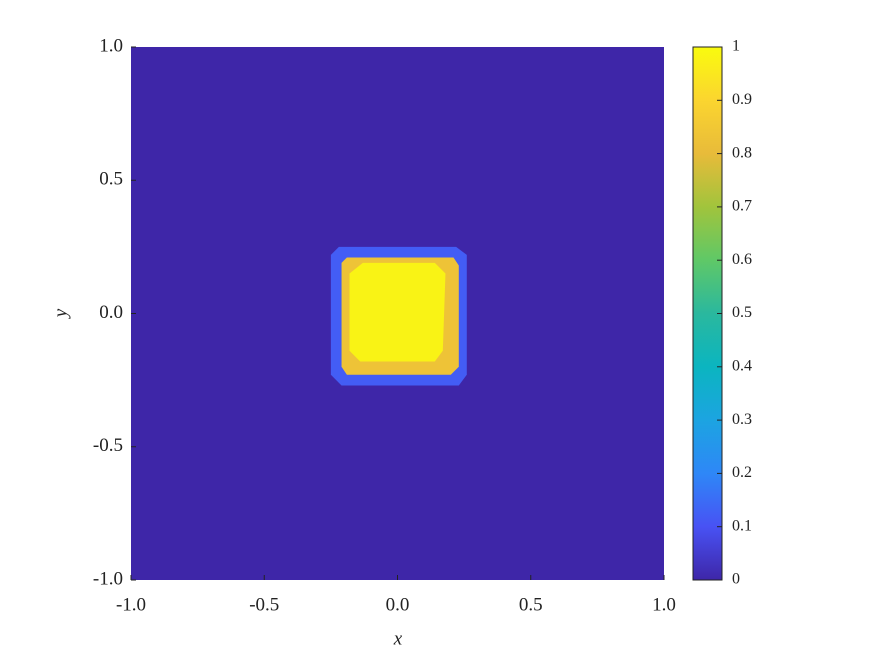  Describe the element at coordinates (108, 578) in the screenshot. I see `y-tick-label: -1.0` at that location.